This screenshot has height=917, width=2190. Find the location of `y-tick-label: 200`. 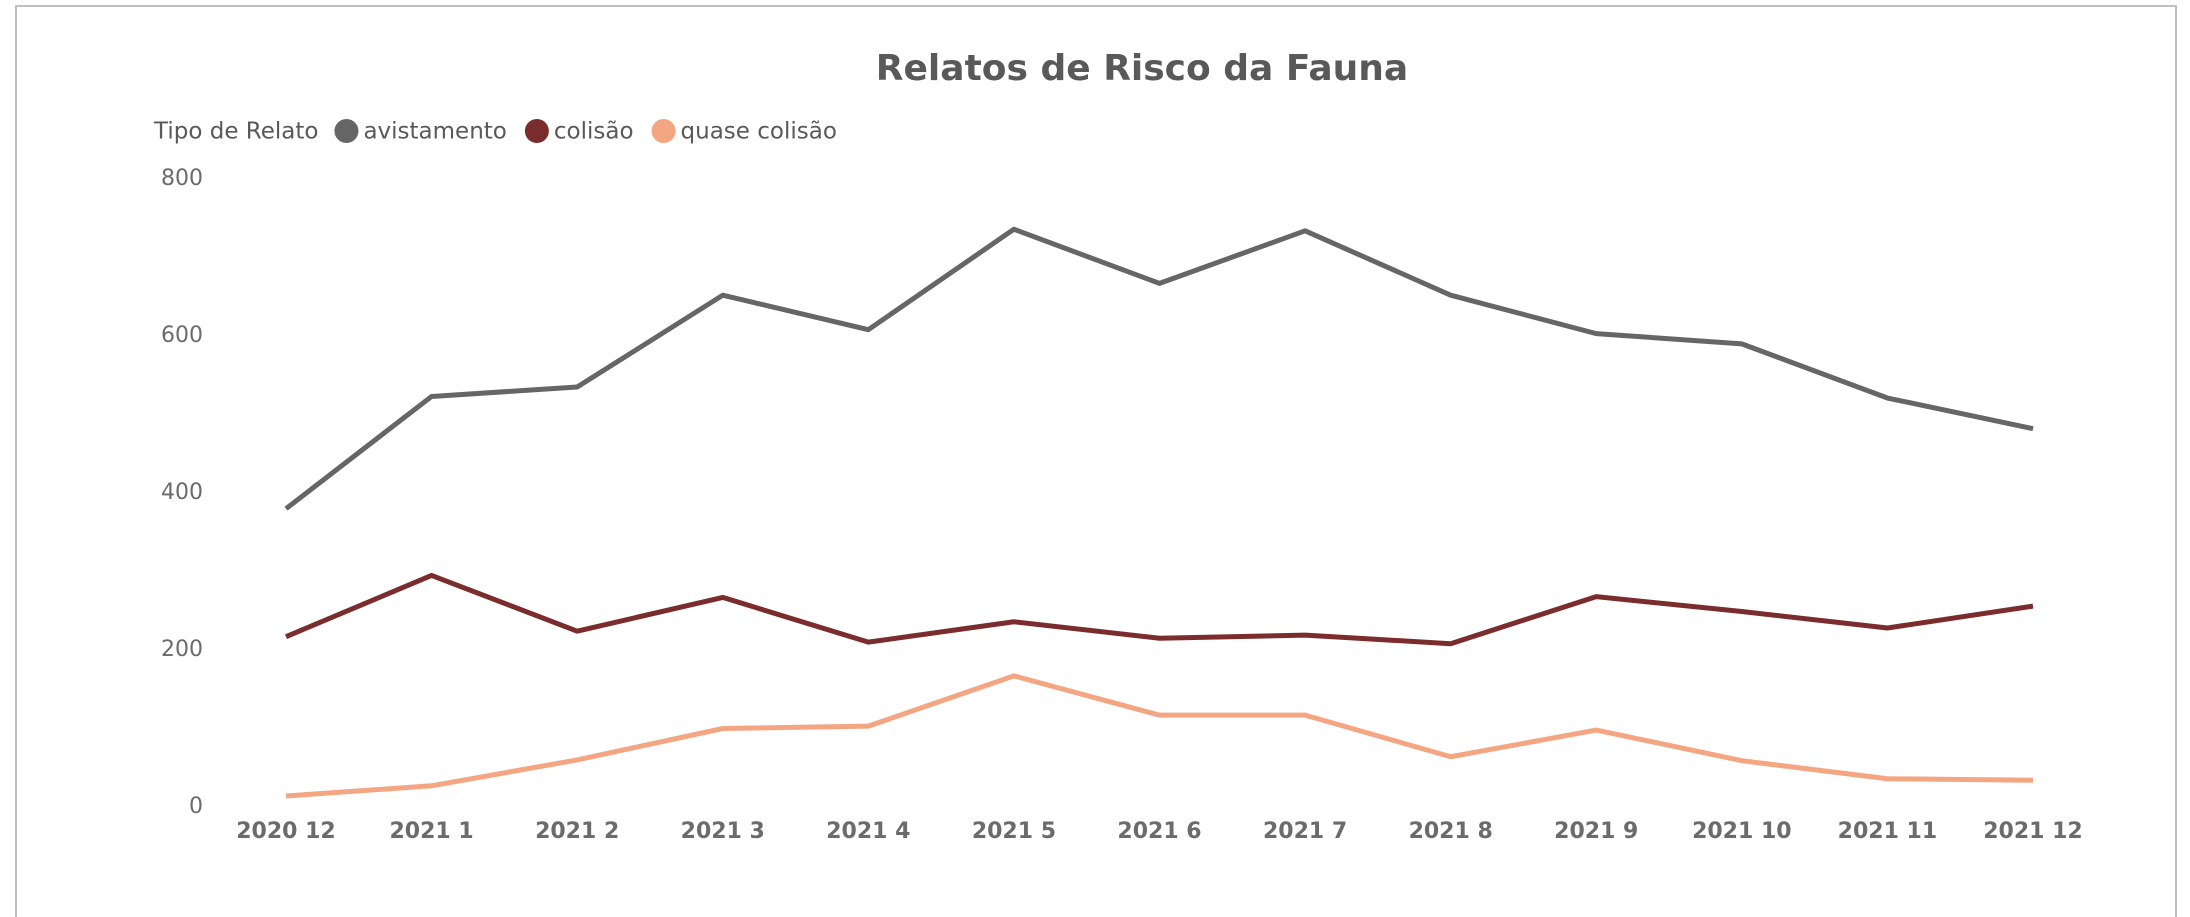

y-tick-label: 200 is located at coordinates (182, 649).